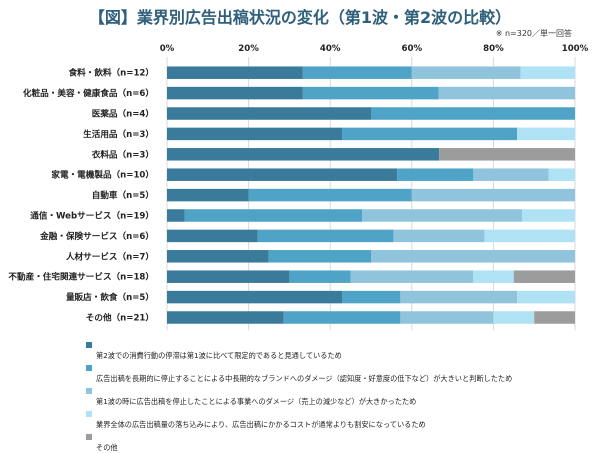 The height and width of the screenshot is (453, 600). Describe the element at coordinates (92, 216) in the screenshot. I see `category-label: 通信・Webサービス（n=19）` at that location.